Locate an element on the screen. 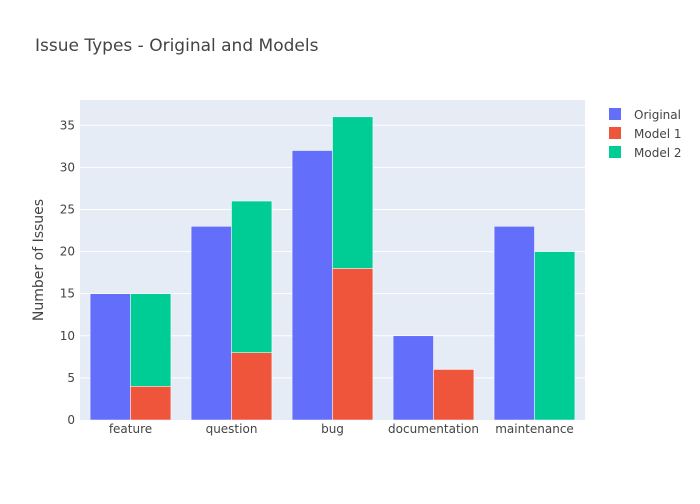  bar-original-question is located at coordinates (211, 323).